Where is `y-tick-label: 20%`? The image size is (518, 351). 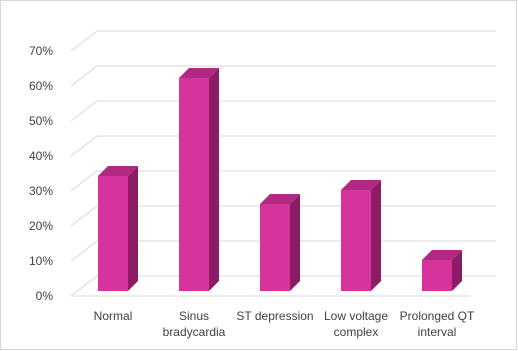 y-tick-label: 20% is located at coordinates (41, 226).